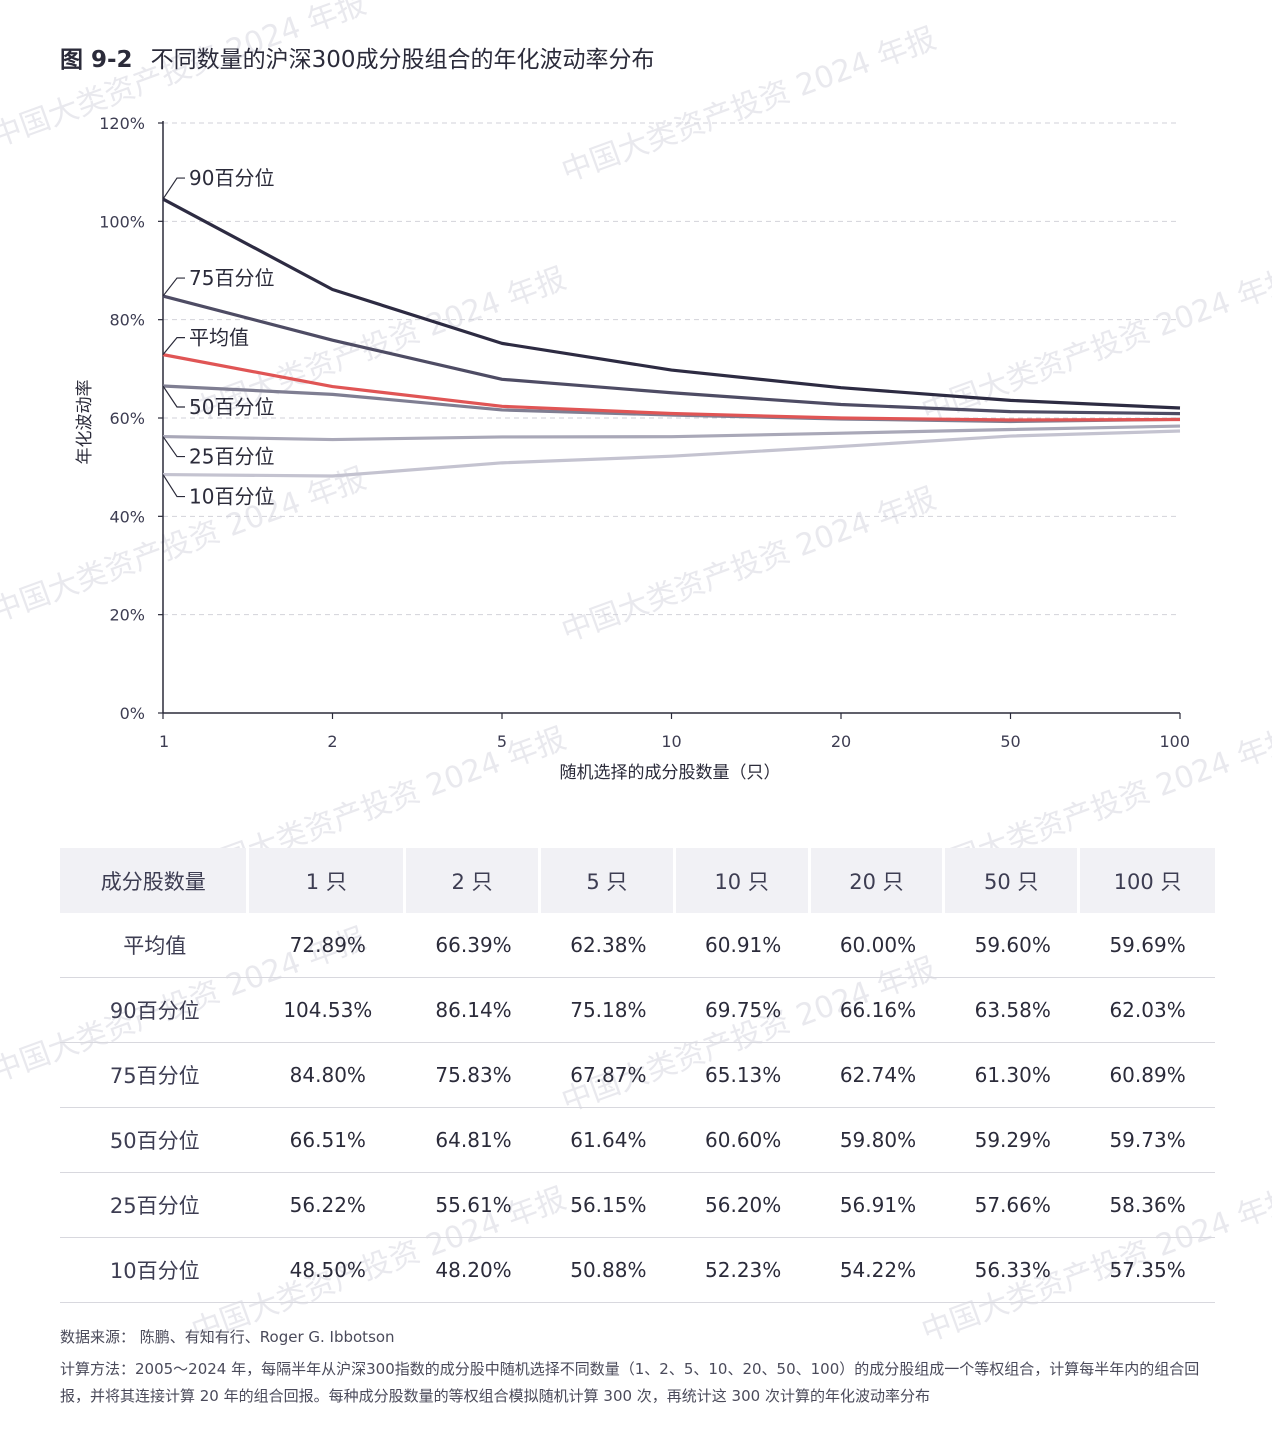  What do you see at coordinates (231, 278) in the screenshot?
I see `series-label: 75百分位` at bounding box center [231, 278].